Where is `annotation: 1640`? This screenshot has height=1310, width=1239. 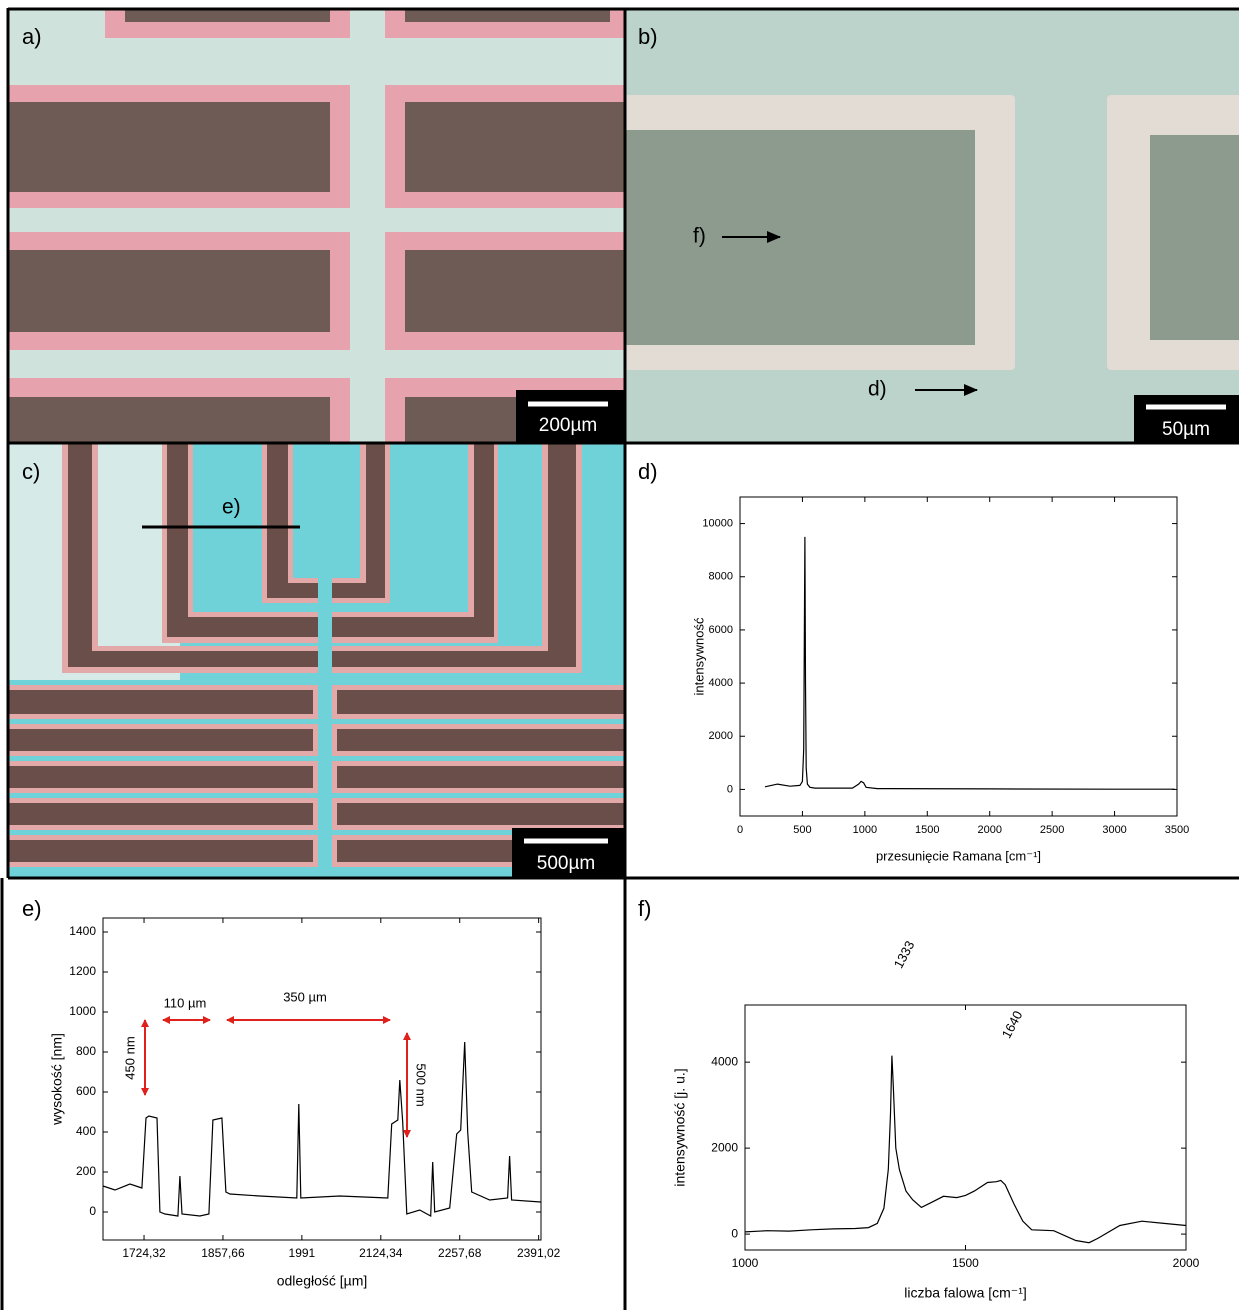
annotation: 1640 is located at coordinates (1012, 1024).